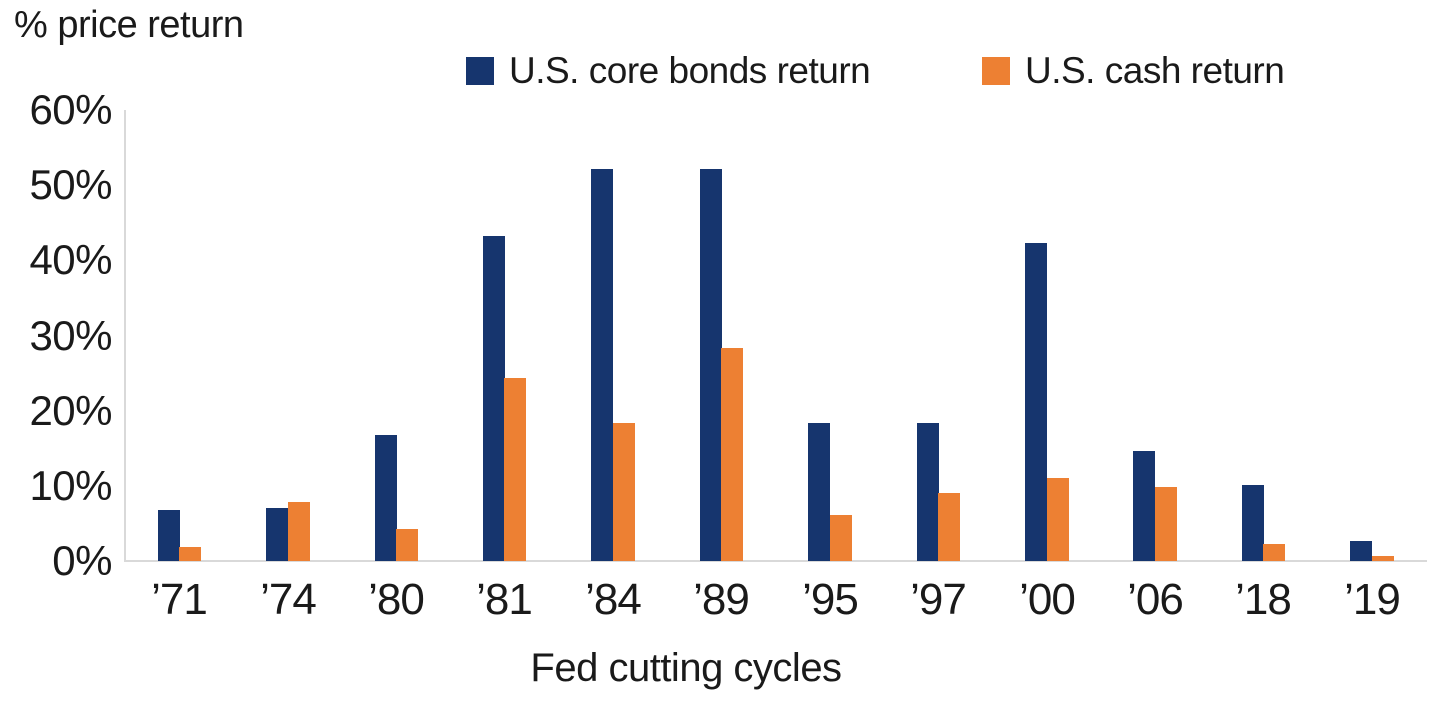 Image resolution: width=1440 pixels, height=727 pixels. I want to click on y-tick-label: 20%, so click(70, 410).